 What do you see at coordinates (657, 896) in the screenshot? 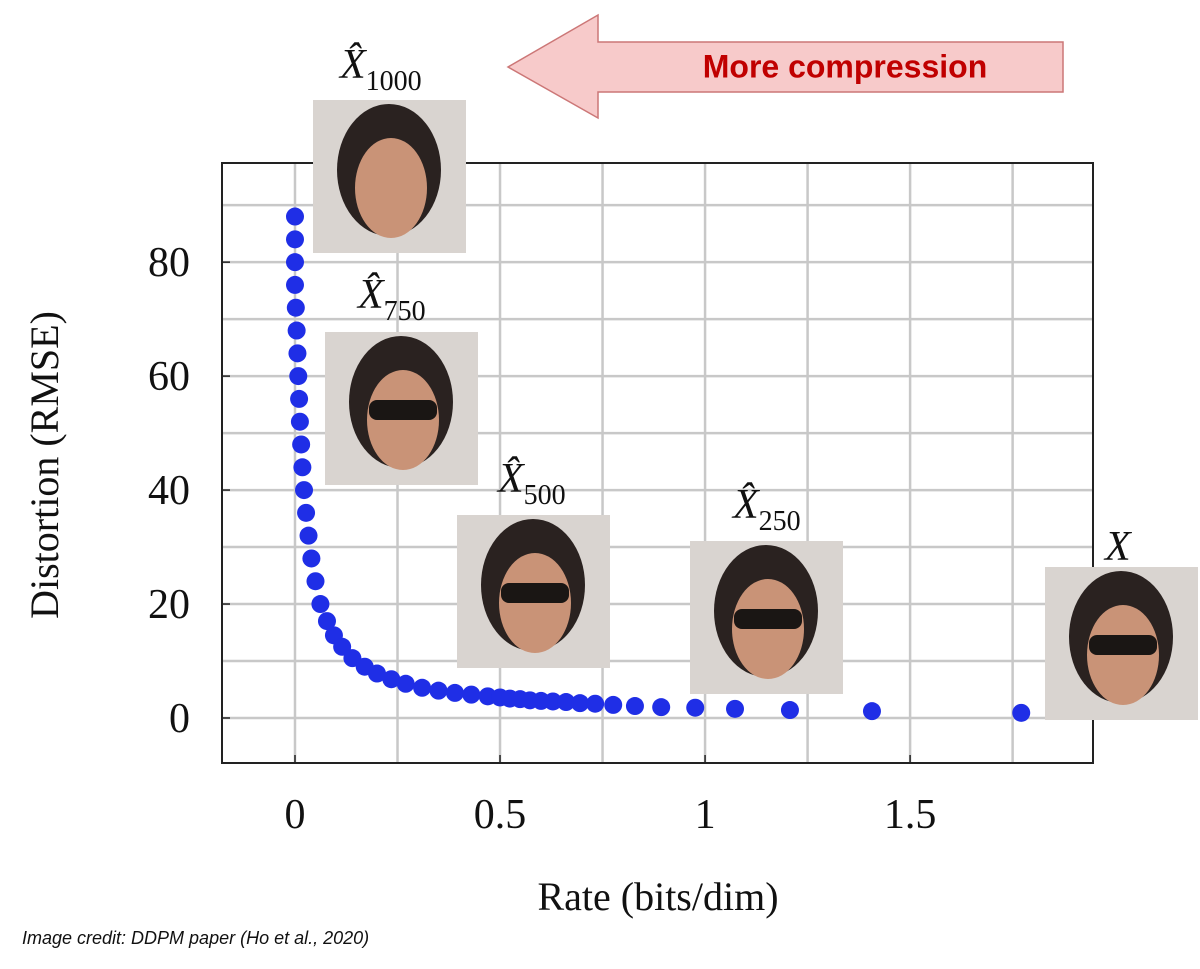
I see `x-axis-label: Rate (bits/dim)` at bounding box center [657, 896].